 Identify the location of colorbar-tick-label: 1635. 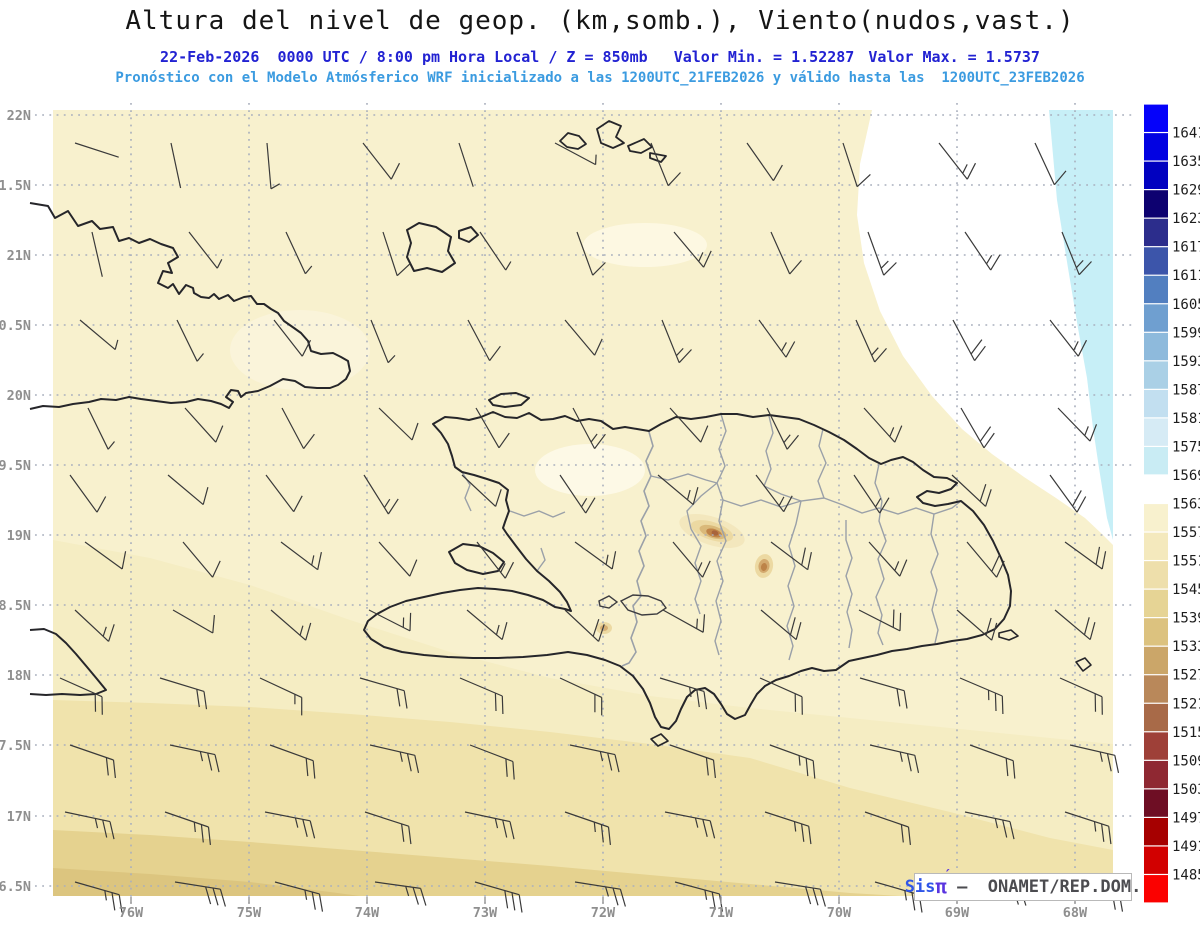
(1186, 162).